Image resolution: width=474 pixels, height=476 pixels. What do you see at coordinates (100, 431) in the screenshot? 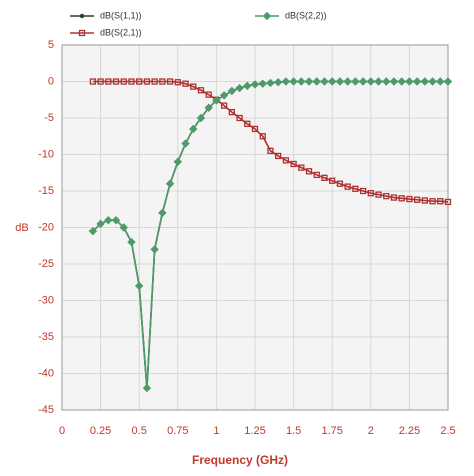
I see `x-tick-label: 0.25` at bounding box center [100, 431].